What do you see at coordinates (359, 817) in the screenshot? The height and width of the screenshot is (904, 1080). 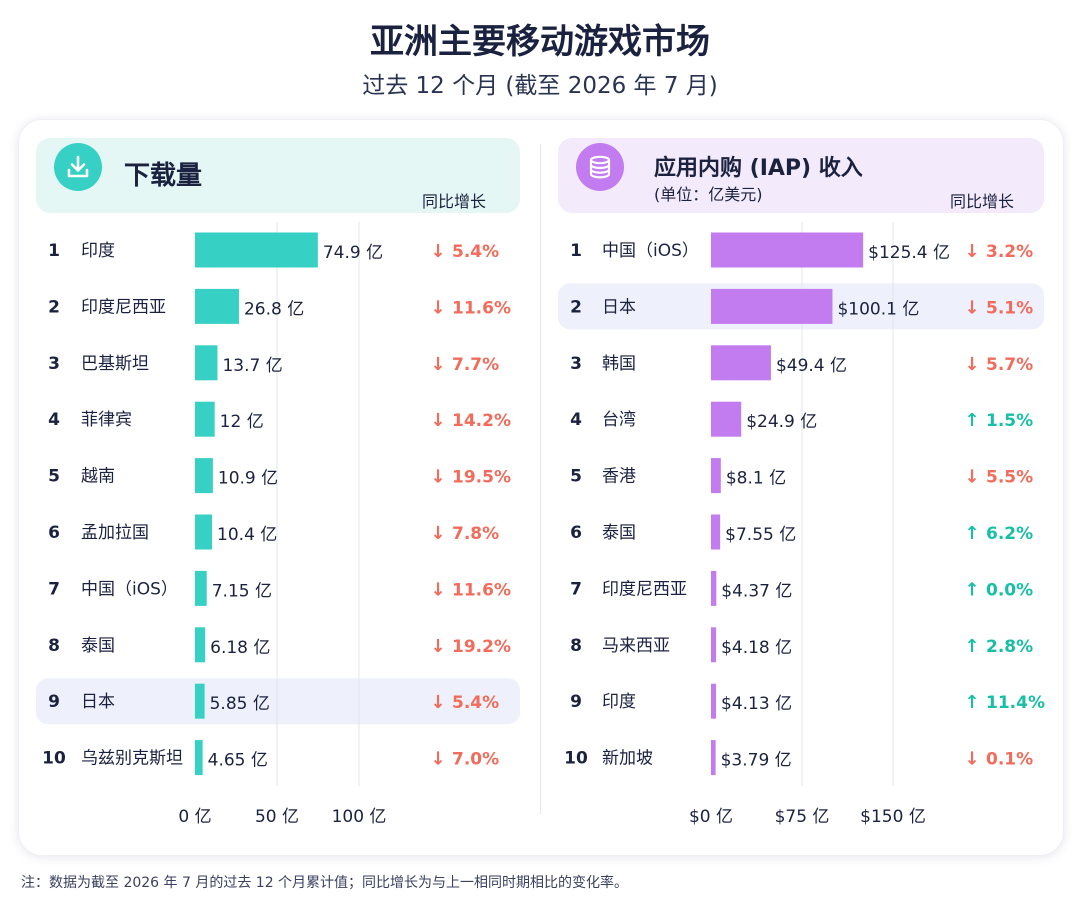 I see `x-tick-label: 100 亿` at bounding box center [359, 817].